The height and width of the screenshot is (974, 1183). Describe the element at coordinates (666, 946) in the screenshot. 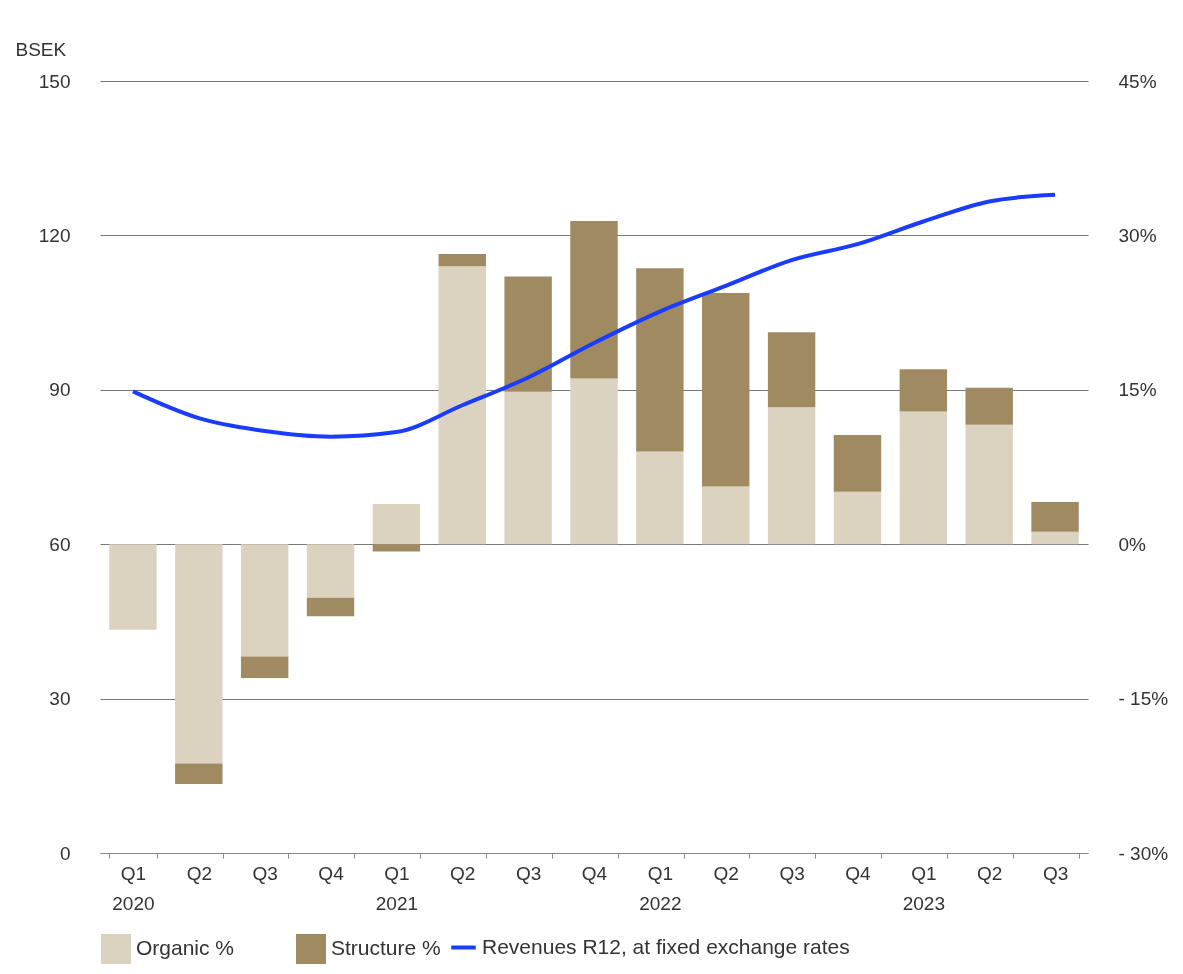

I see `legend-label: Revenues R12, at fixed exchange rates` at that location.